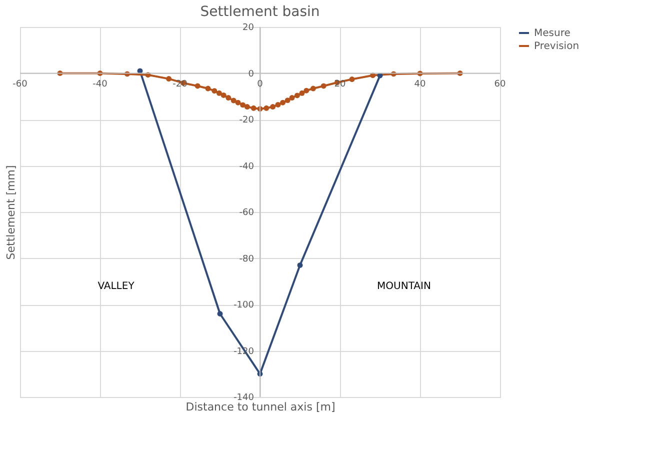 The height and width of the screenshot is (463, 645). What do you see at coordinates (261, 407) in the screenshot?
I see `x-axis-title: Distance to tunnel axis [m]` at bounding box center [261, 407].